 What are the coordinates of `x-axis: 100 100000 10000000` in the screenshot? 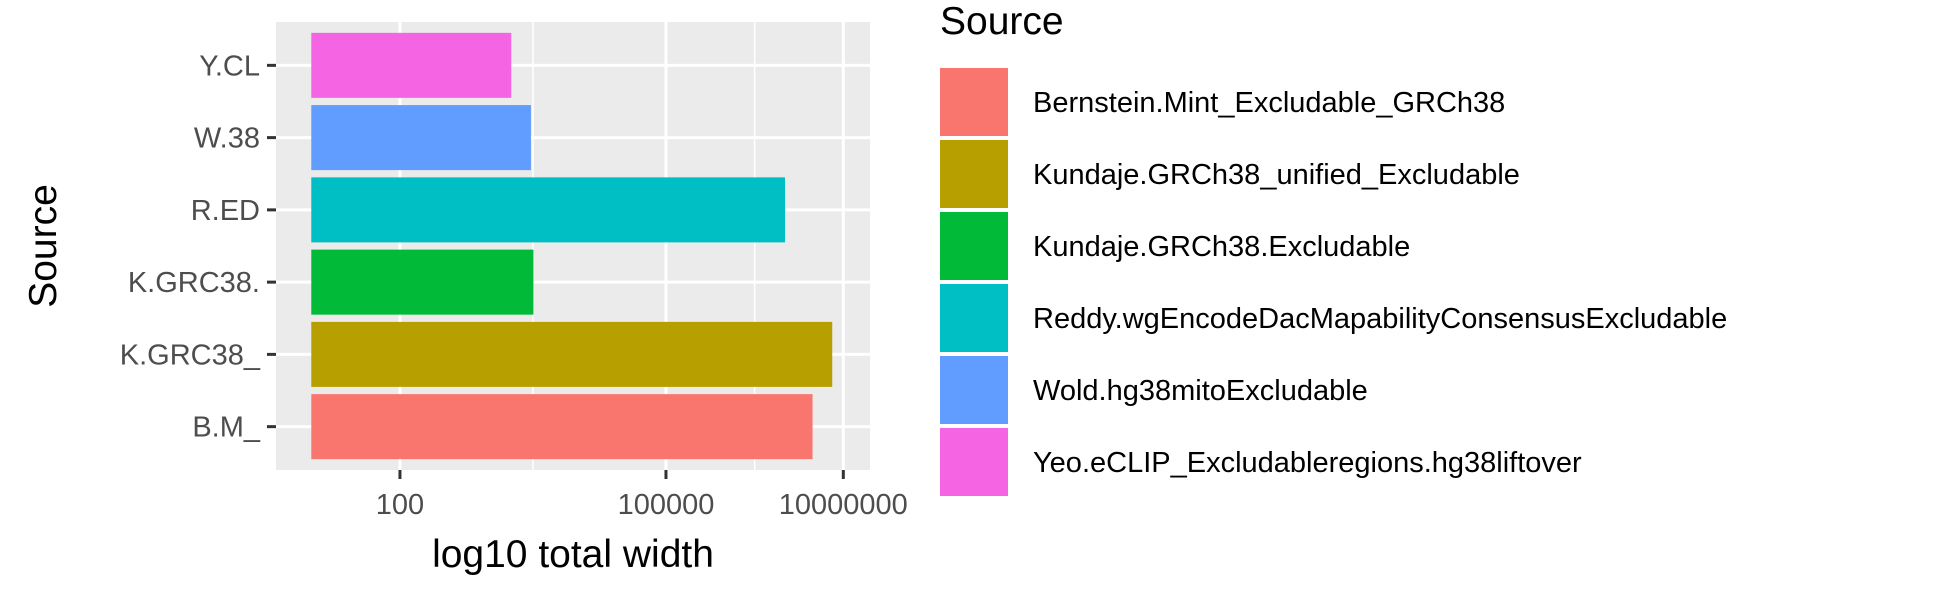 It's located at (642, 495).